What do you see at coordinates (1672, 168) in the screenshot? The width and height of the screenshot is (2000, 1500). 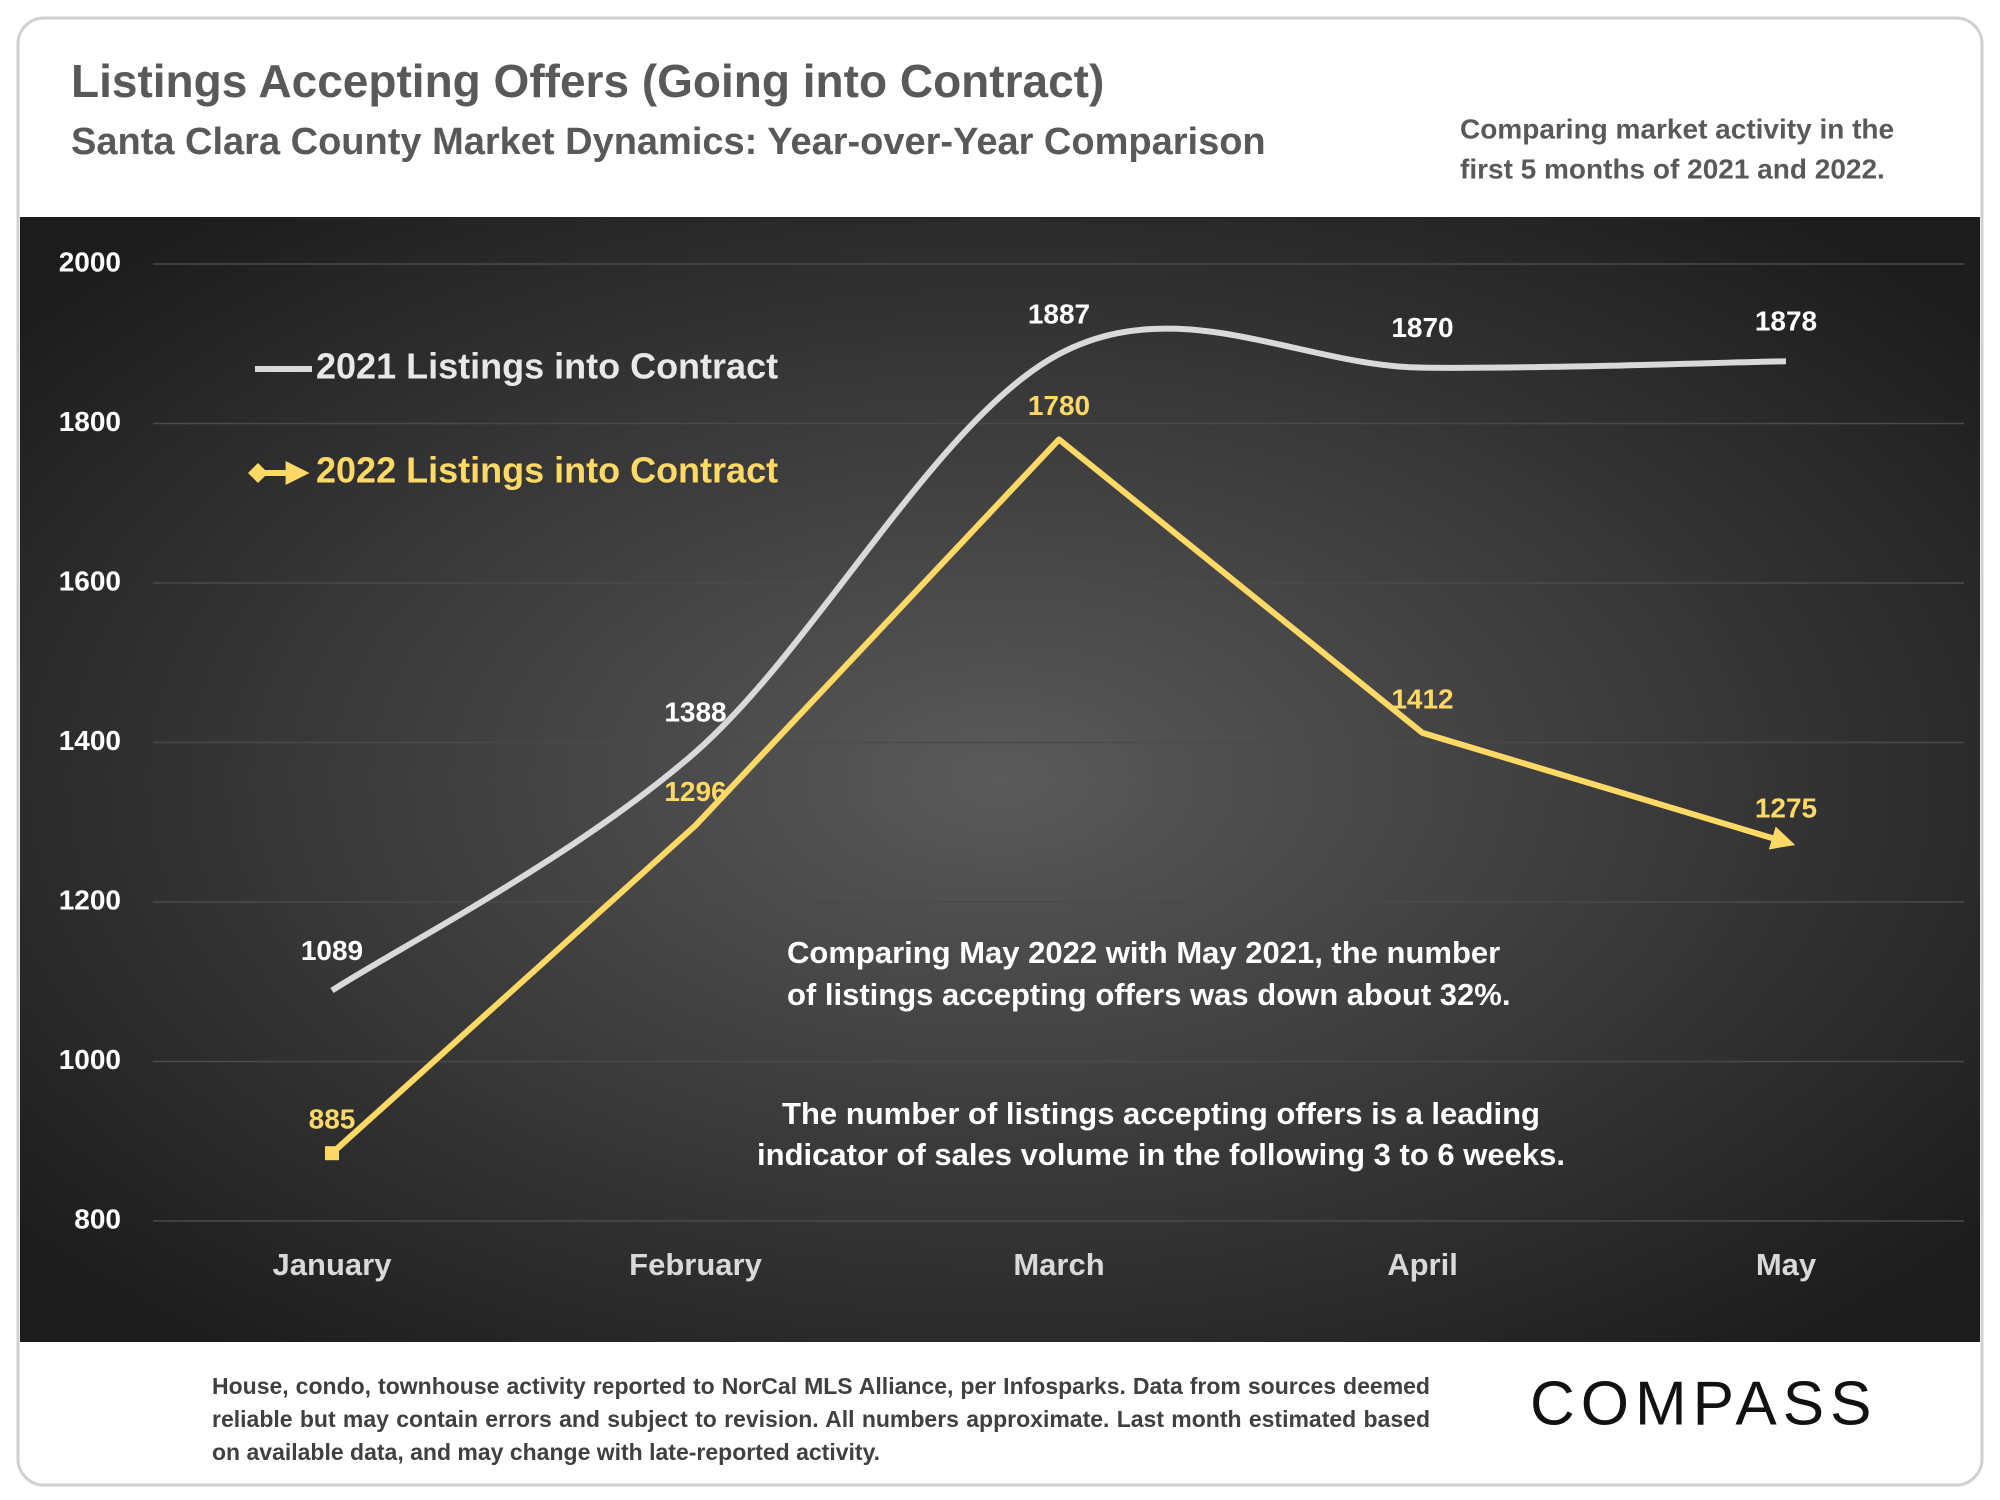 I see `note: first 5 months of 2021 and 2022.` at bounding box center [1672, 168].